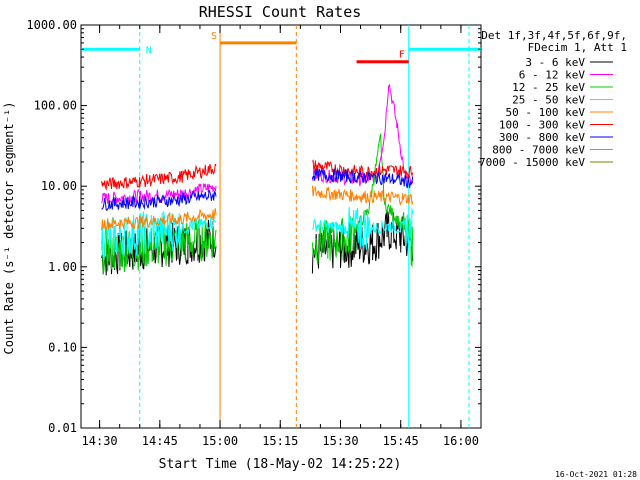  What do you see at coordinates (160, 441) in the screenshot?
I see `x-tick-label: 14:45` at bounding box center [160, 441].